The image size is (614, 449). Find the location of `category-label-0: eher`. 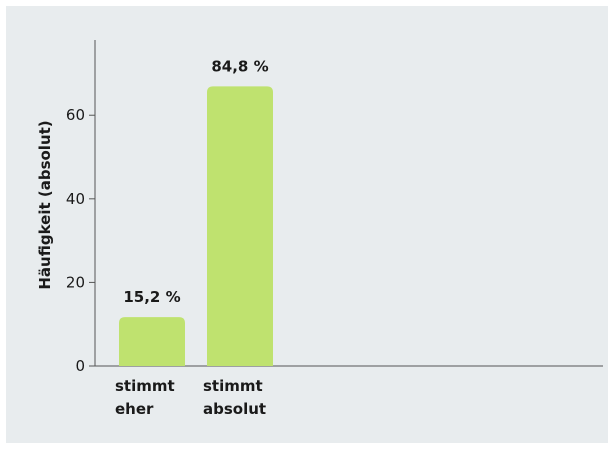

category-label-0: eher is located at coordinates (134, 409).